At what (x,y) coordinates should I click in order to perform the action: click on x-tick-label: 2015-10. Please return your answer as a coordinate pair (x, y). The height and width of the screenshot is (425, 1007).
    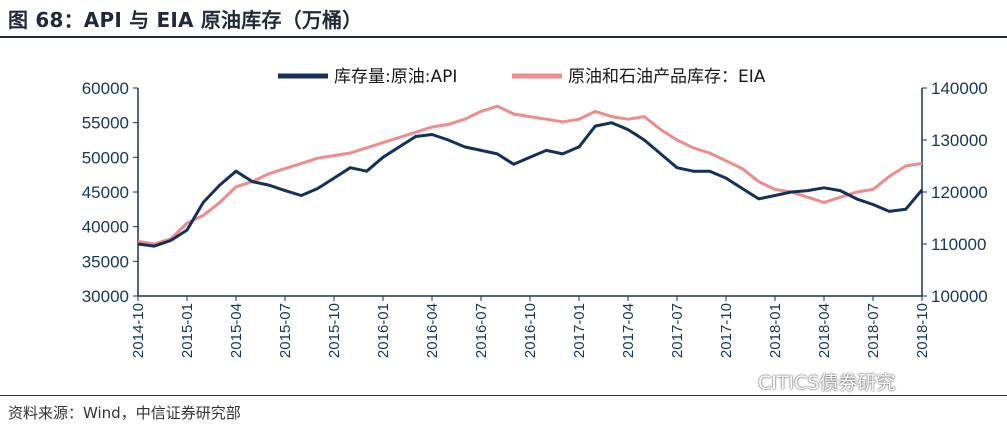
    Looking at the image, I should click on (334, 330).